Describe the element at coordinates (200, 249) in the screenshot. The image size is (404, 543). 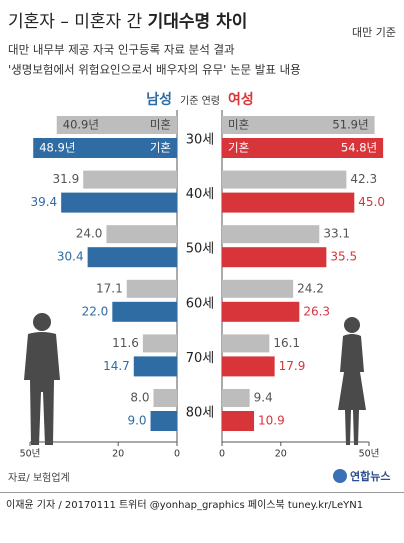
I see `age-label: 50세` at that location.